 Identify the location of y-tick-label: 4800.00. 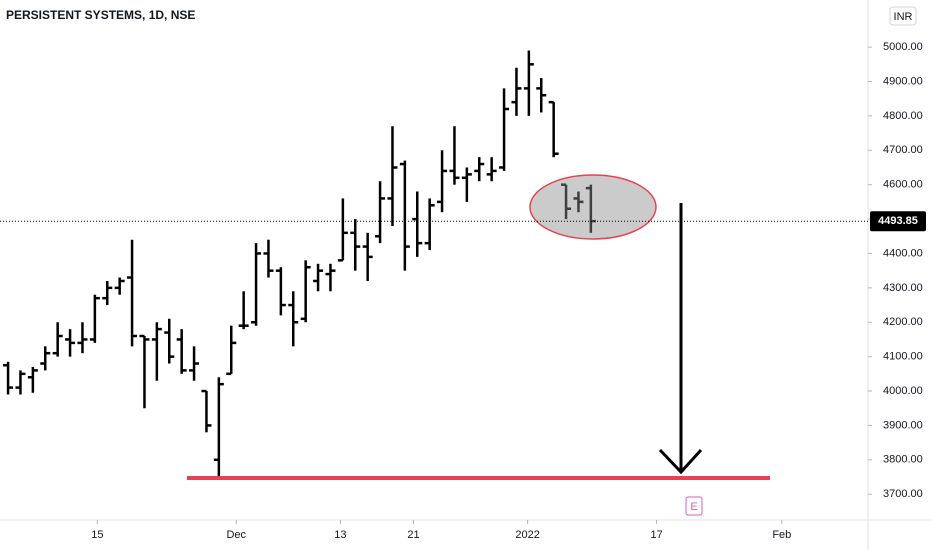
(903, 116).